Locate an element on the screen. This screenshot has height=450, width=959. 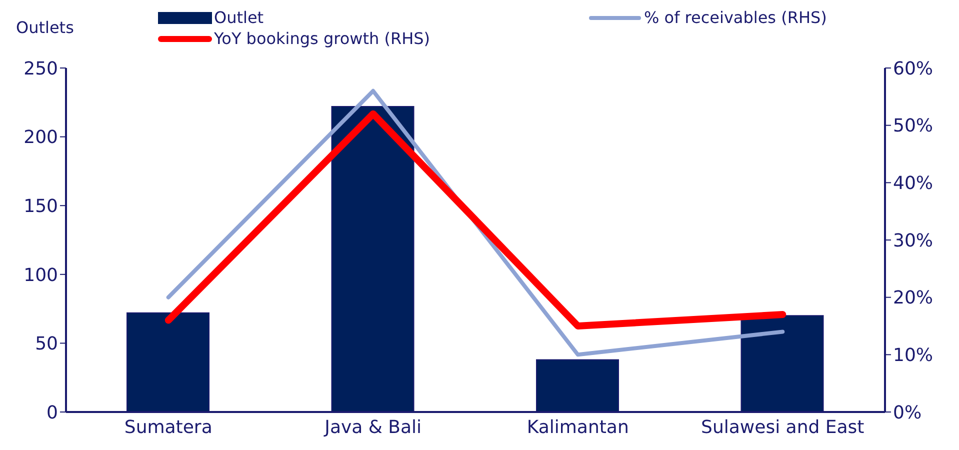
y-tick-label: 150 is located at coordinates (41, 206).